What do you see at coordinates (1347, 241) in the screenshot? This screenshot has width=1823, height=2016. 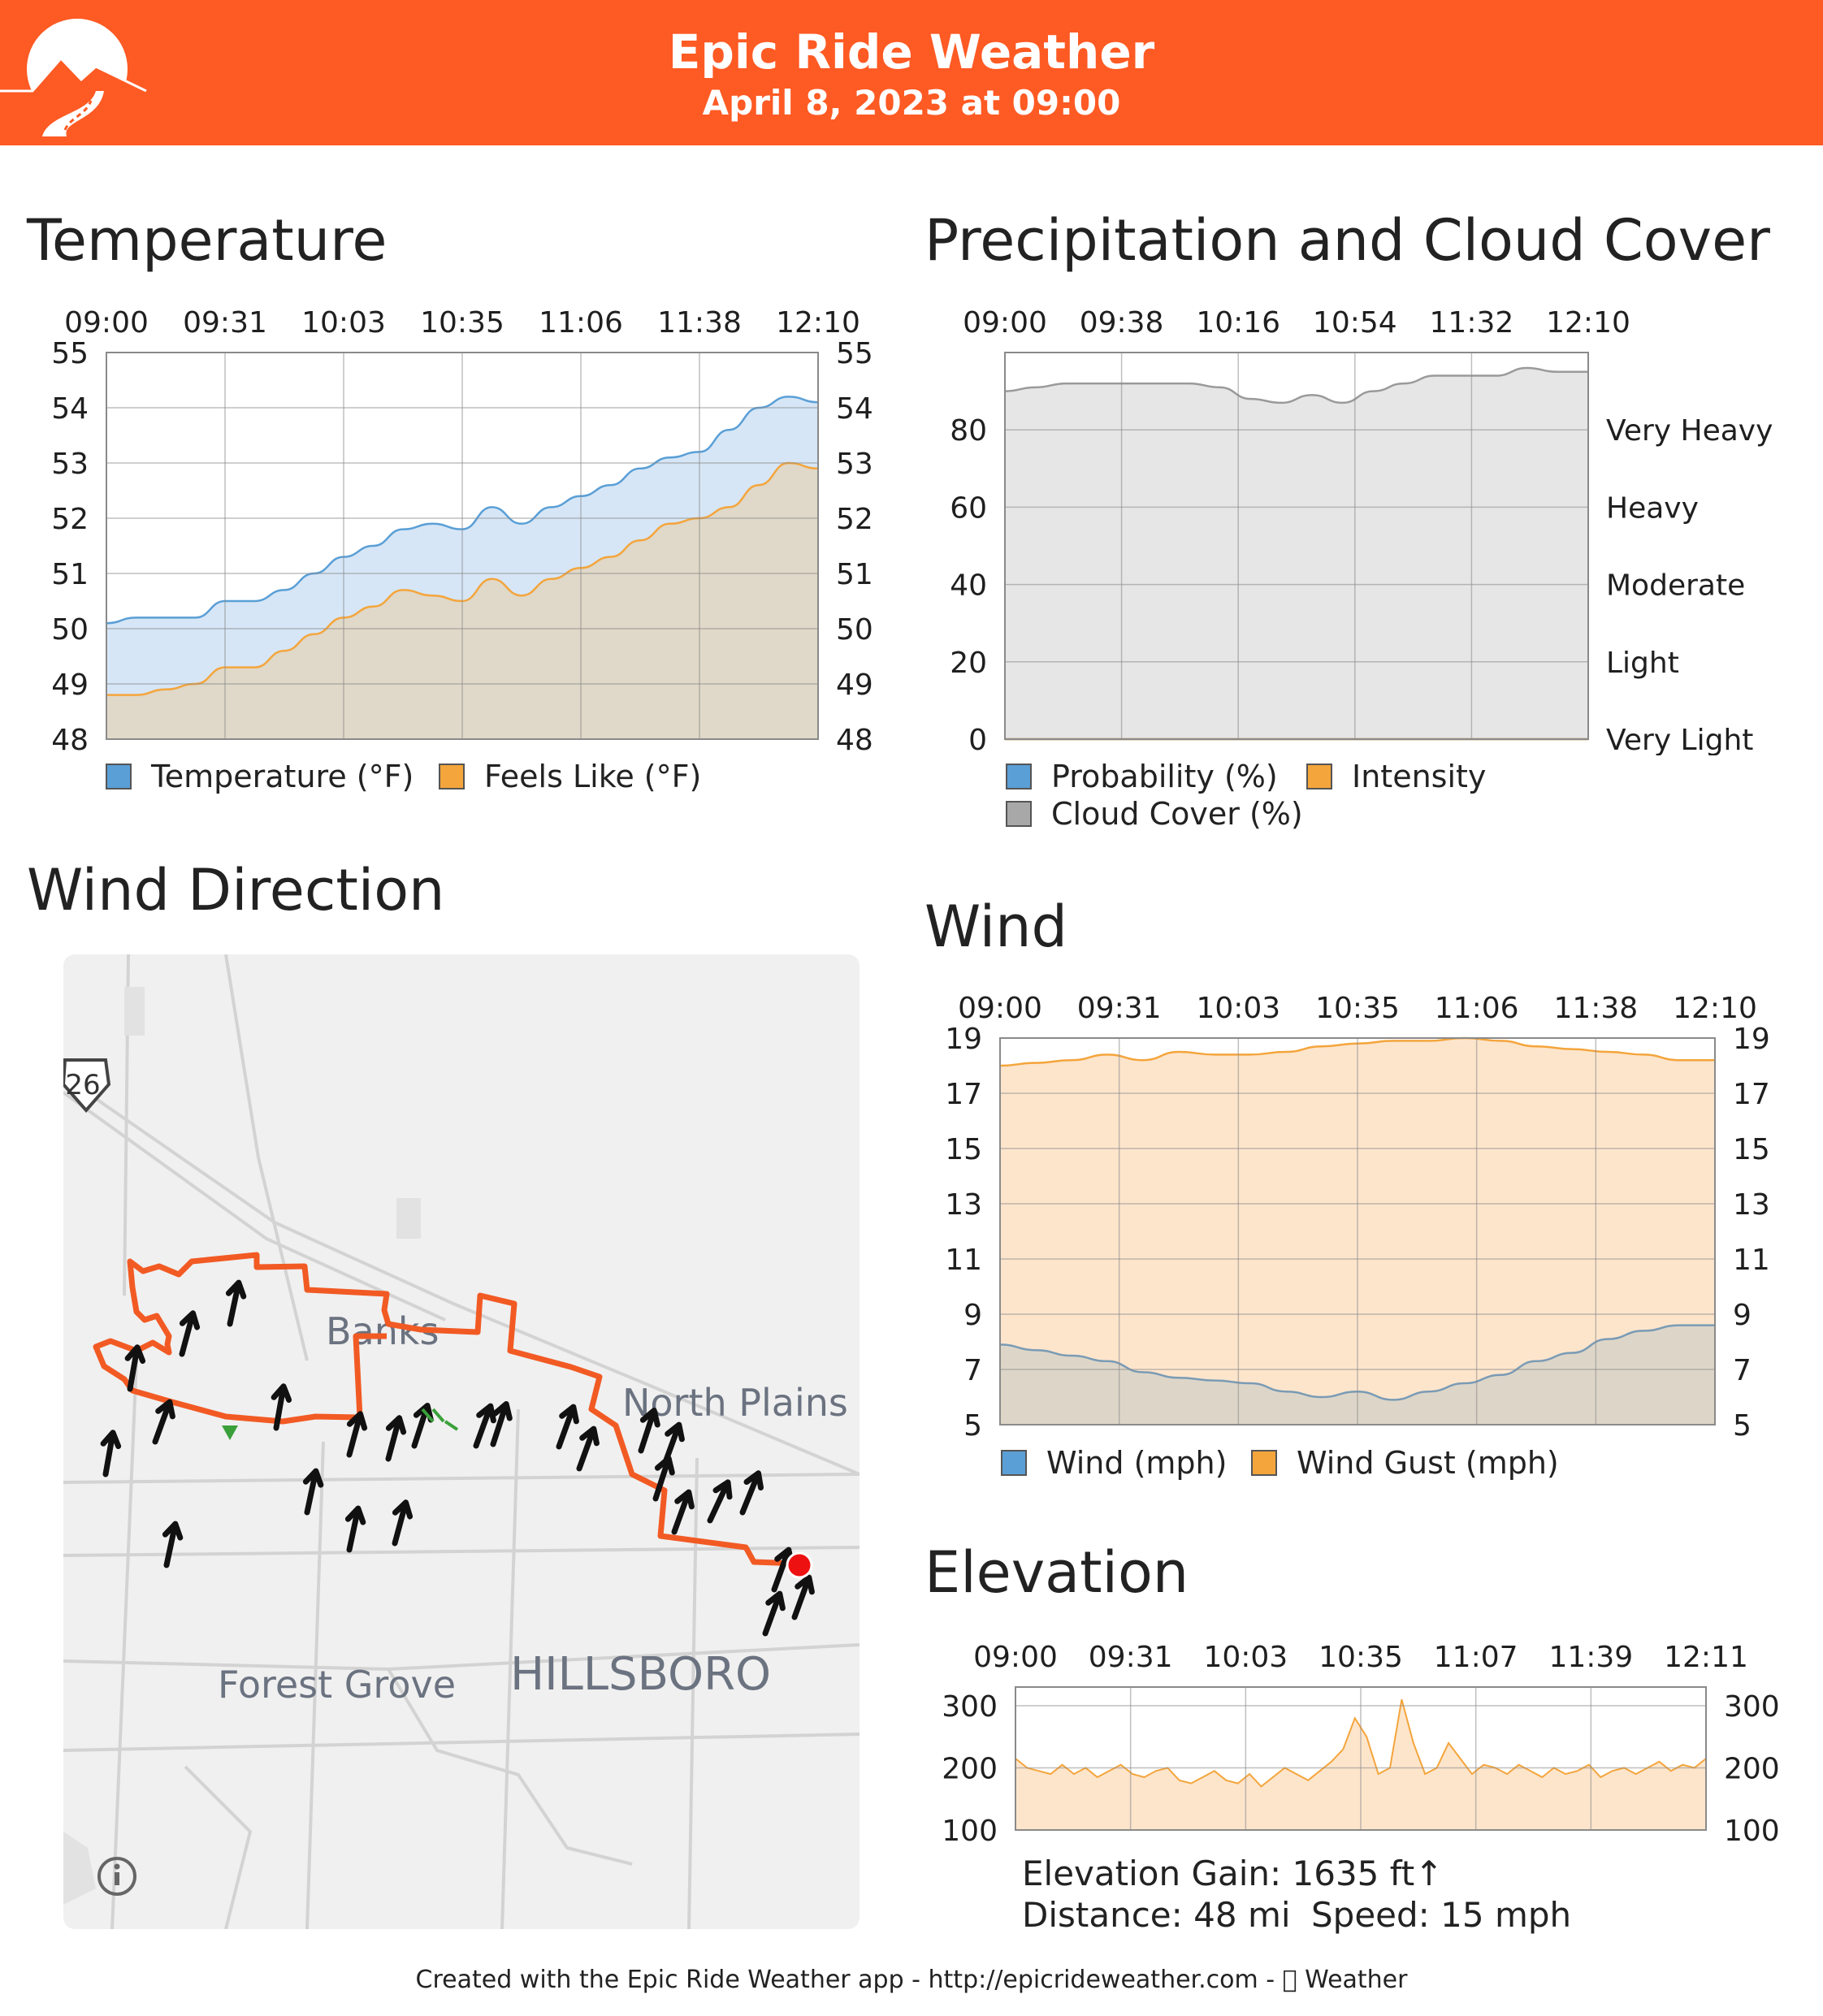 I see `precipitation-title: Precipitation and Cloud Cover` at bounding box center [1347, 241].